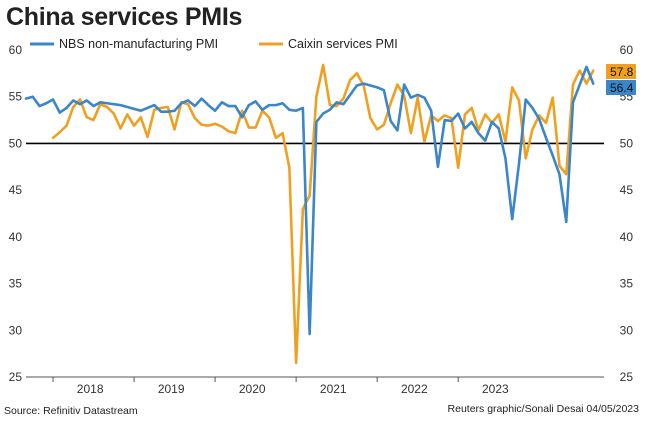  I want to click on y-tick-label-left: 25, so click(16, 377).